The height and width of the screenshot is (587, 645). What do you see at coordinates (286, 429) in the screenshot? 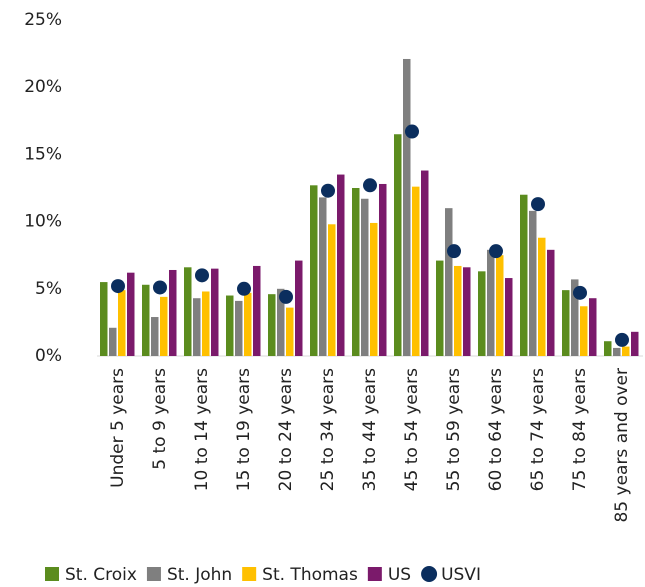
I see `x-tick-label: 20 to 24 years` at bounding box center [286, 429].